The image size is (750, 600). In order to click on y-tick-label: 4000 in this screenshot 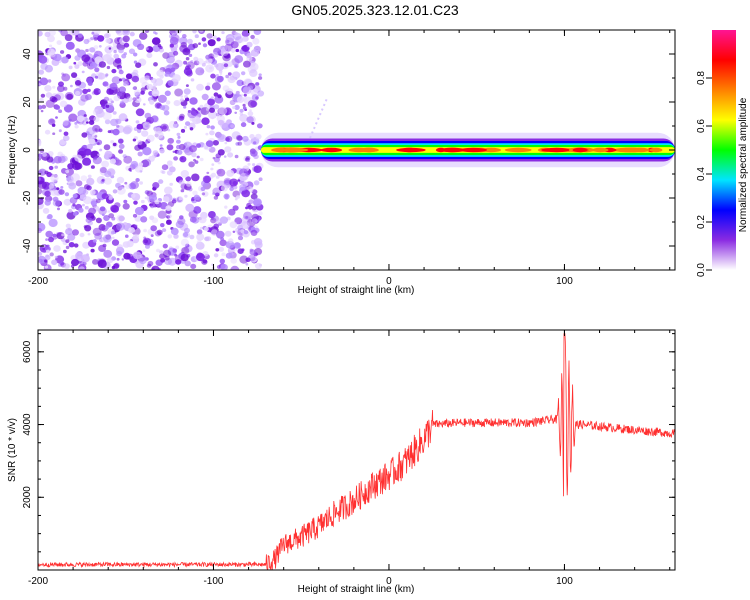, I will do `click(27, 424)`.